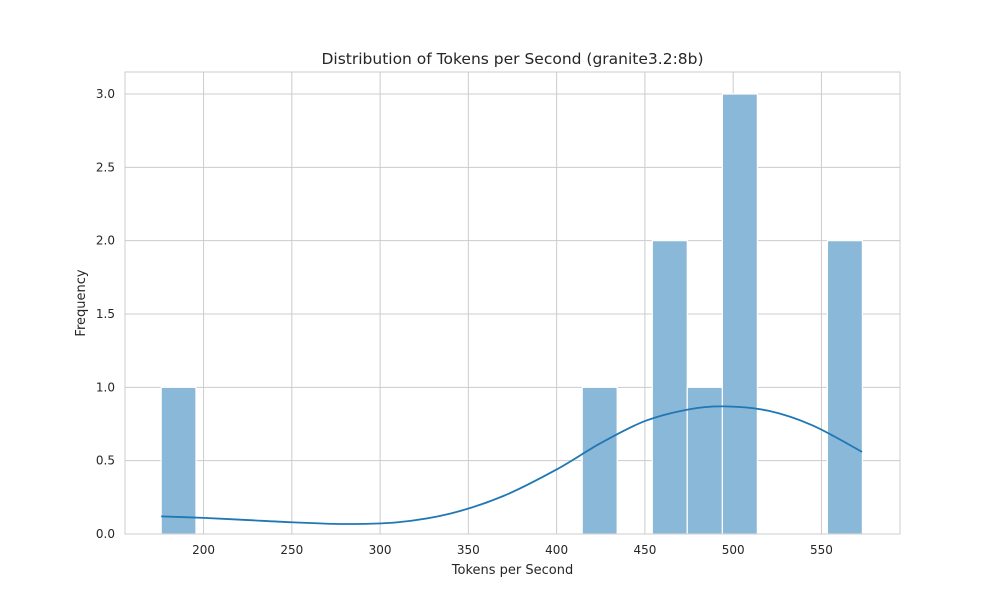 Image resolution: width=1000 pixels, height=600 pixels. What do you see at coordinates (105, 167) in the screenshot?
I see `y-tick-label: 2.5` at bounding box center [105, 167].